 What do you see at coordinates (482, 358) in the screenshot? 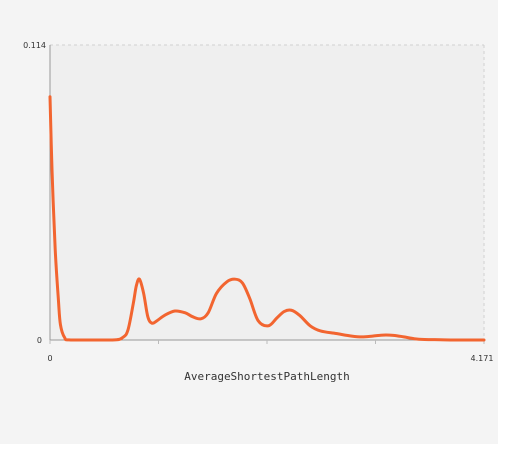
I see `x-tick-label-max: 4.171` at bounding box center [482, 358].